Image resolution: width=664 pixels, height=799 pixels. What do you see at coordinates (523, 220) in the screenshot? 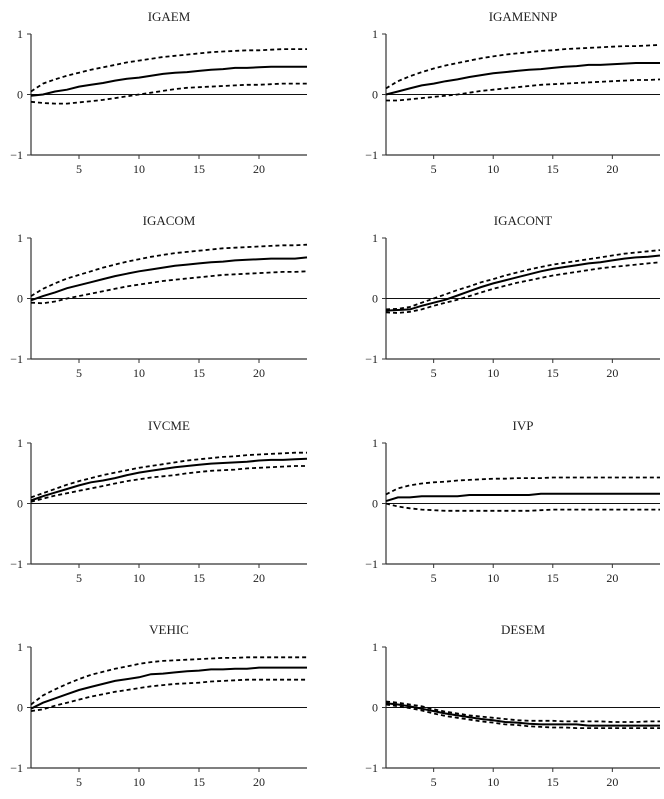
I see `panel-title: IGACONT` at bounding box center [523, 220].